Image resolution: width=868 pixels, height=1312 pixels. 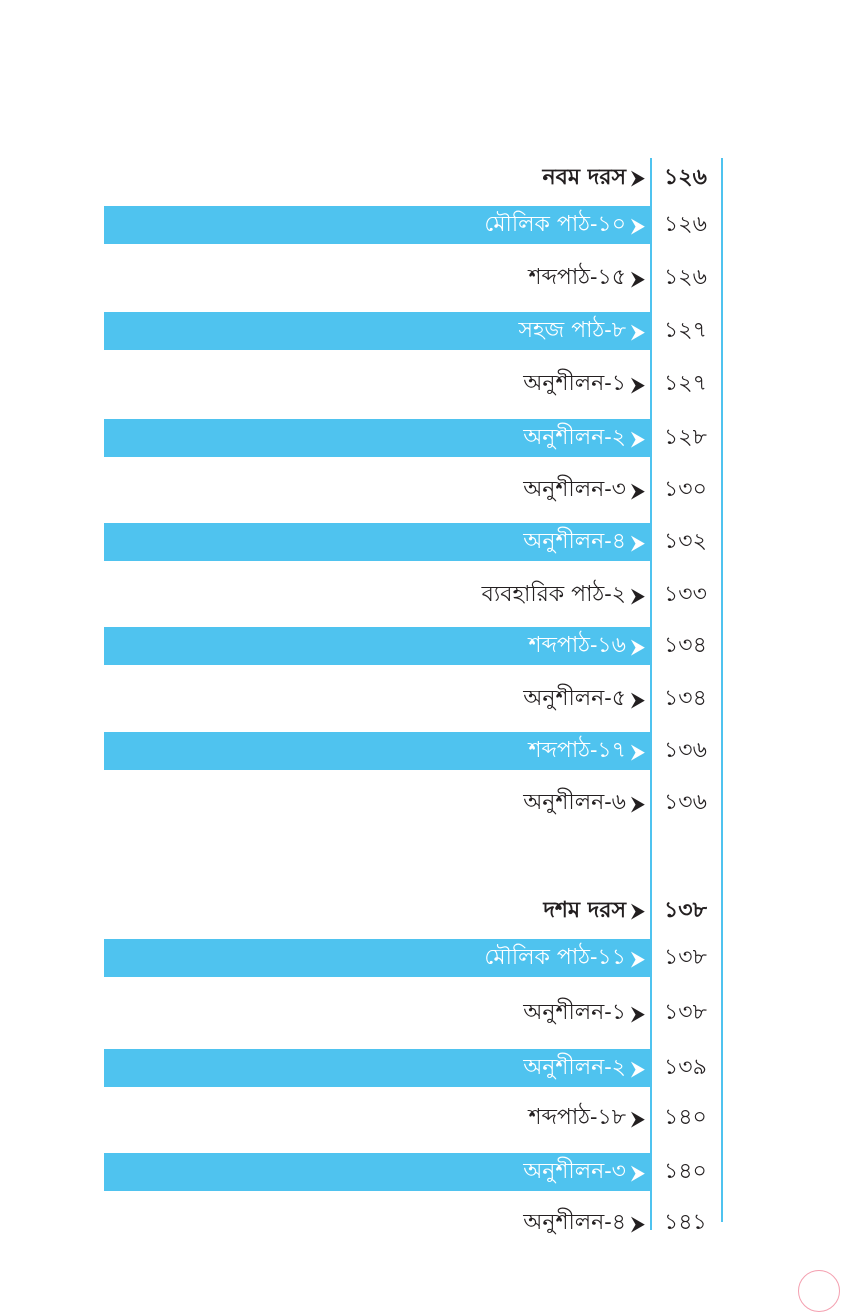 I want to click on toc-entry-label: নবম দরস, so click(x=584, y=177).